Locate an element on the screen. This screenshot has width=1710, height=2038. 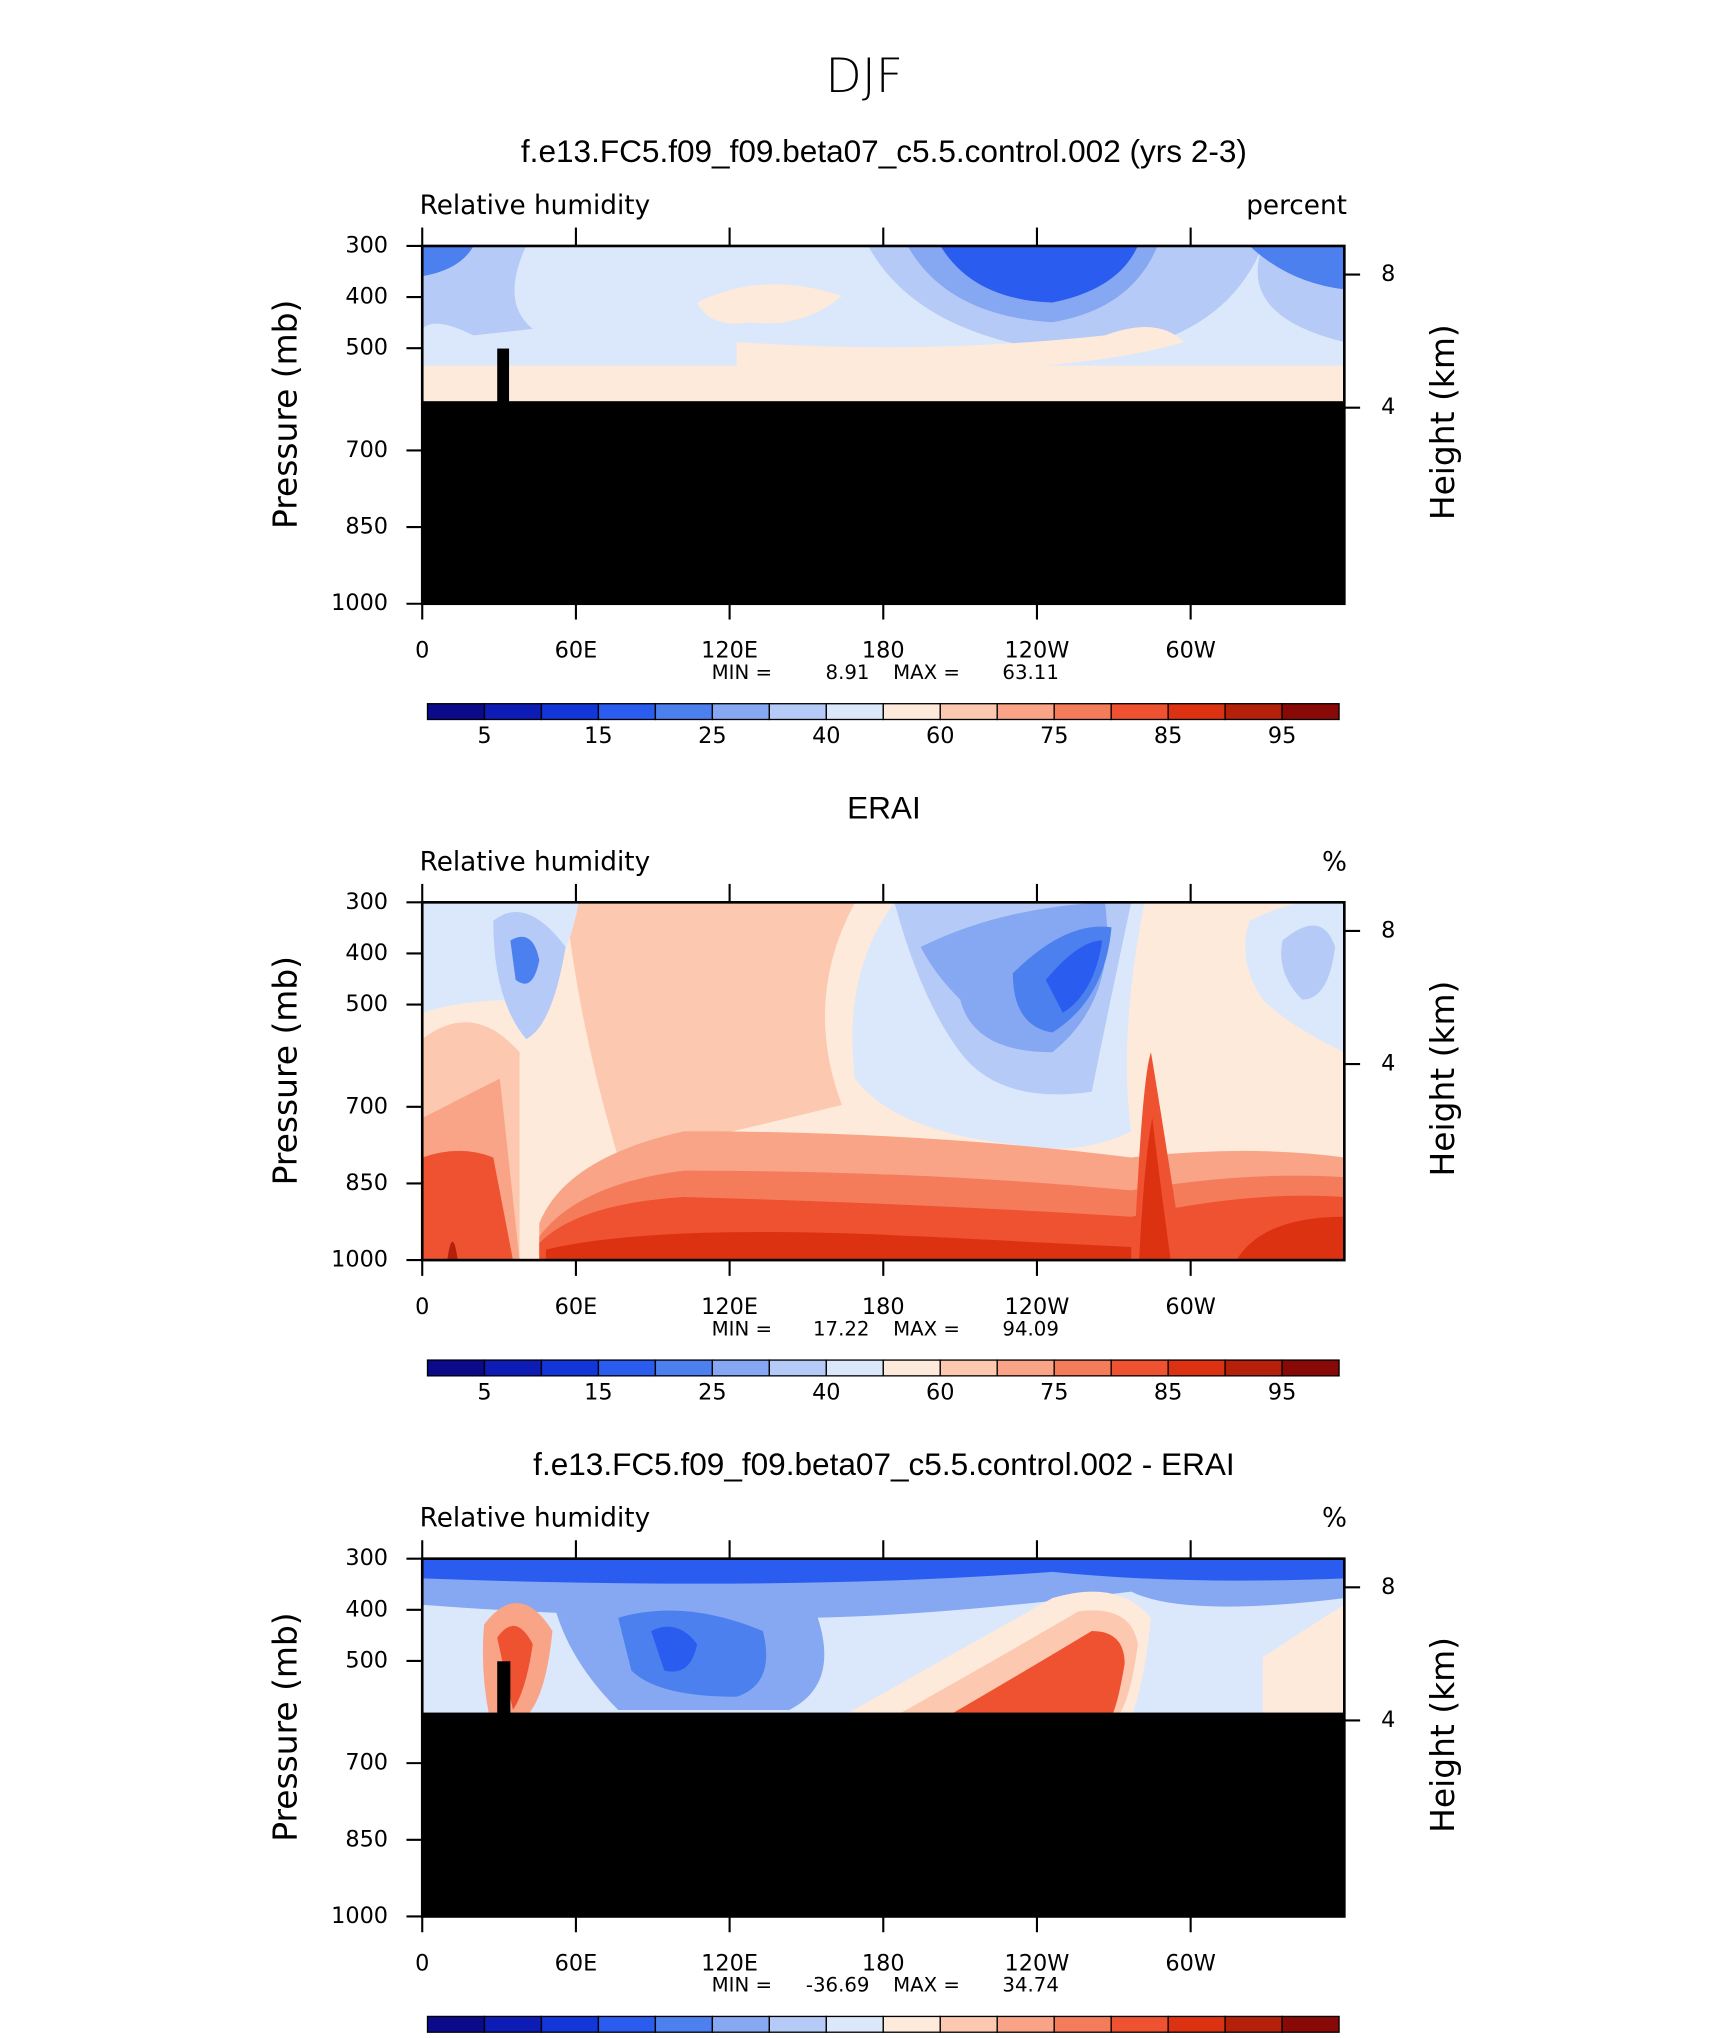
colorbar-label: -30 is located at coordinates (598, 2037).